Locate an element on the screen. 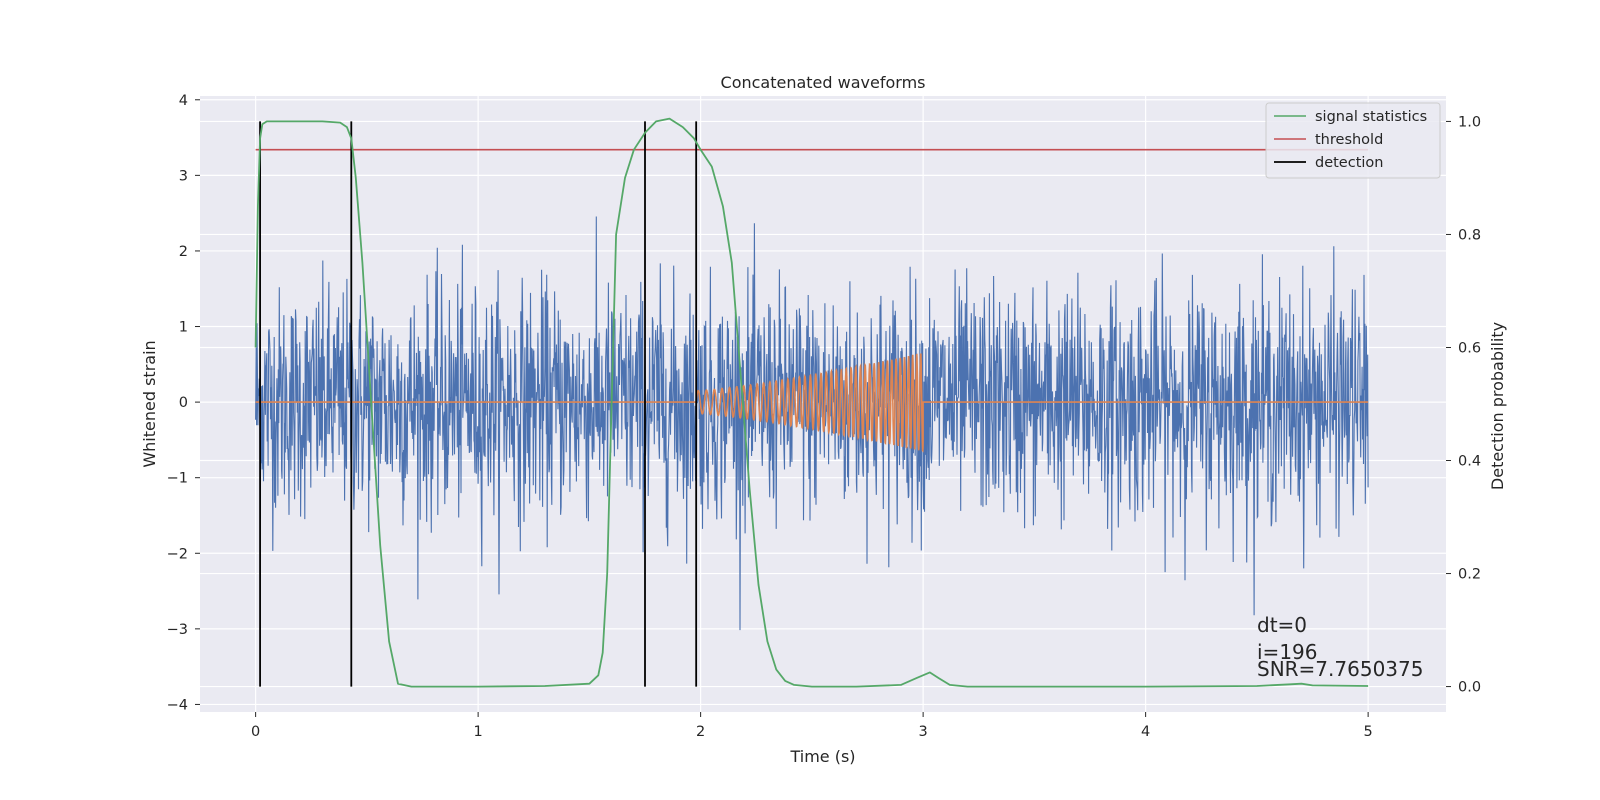  y-tick-label: −2 is located at coordinates (177, 554).